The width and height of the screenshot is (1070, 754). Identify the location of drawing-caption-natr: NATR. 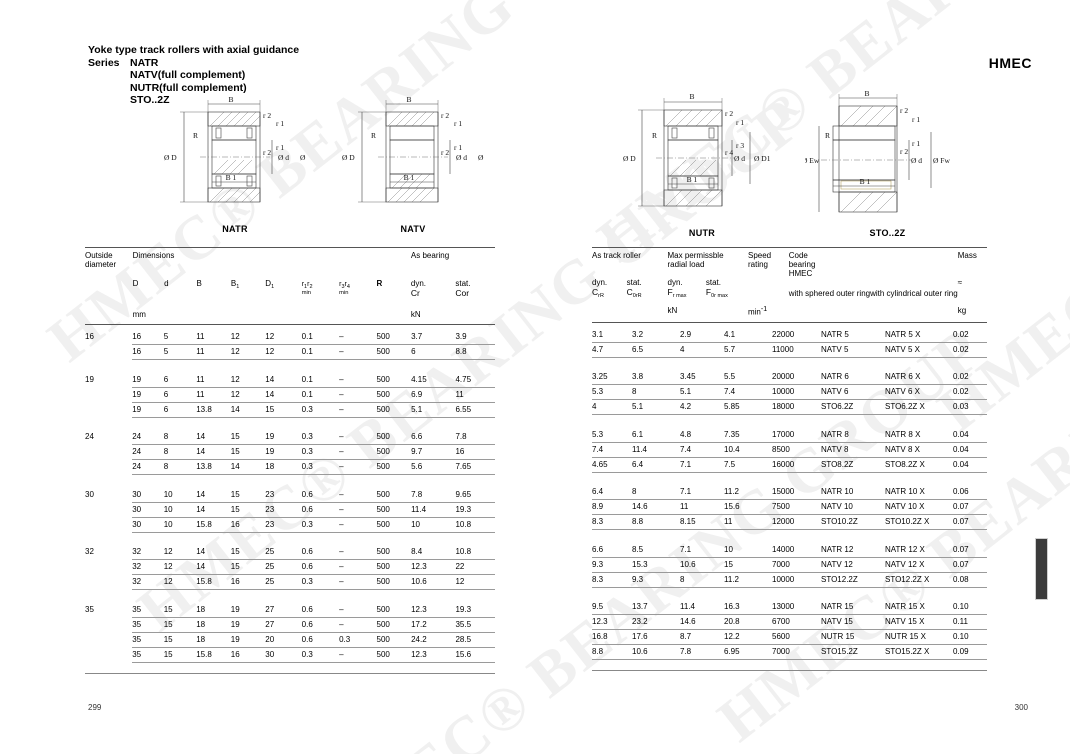
(235, 229).